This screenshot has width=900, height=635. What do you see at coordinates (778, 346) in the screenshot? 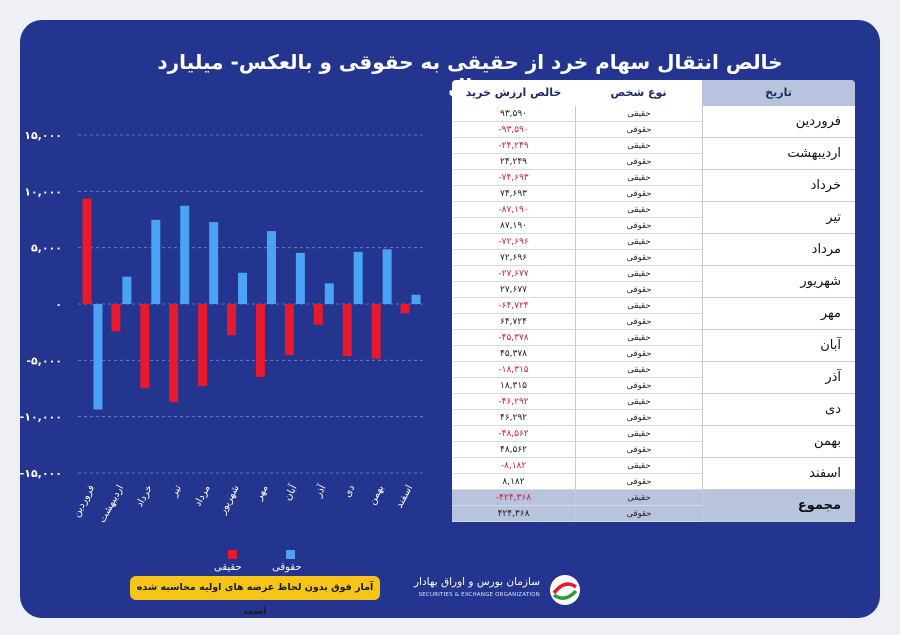
I see `month-label: آبان` at bounding box center [778, 346].